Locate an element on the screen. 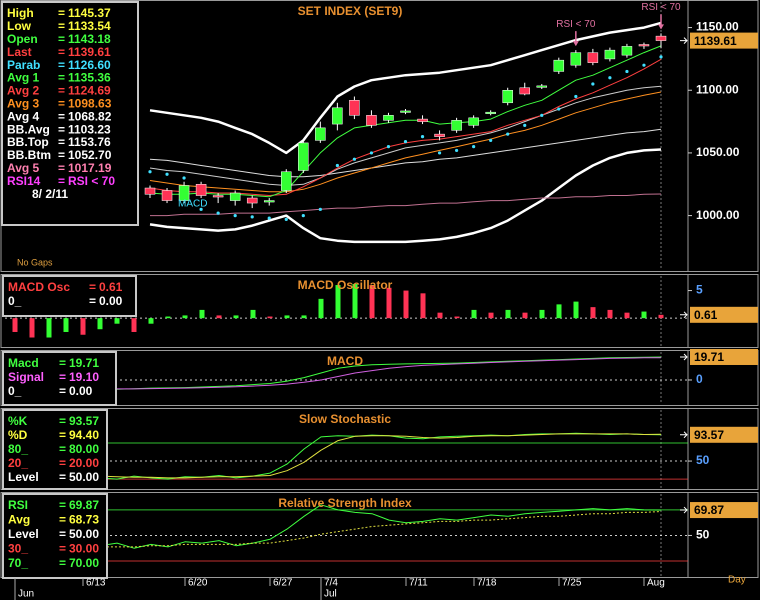 This screenshot has height=600, width=760. legend-value: 1153.76 is located at coordinates (89, 142).